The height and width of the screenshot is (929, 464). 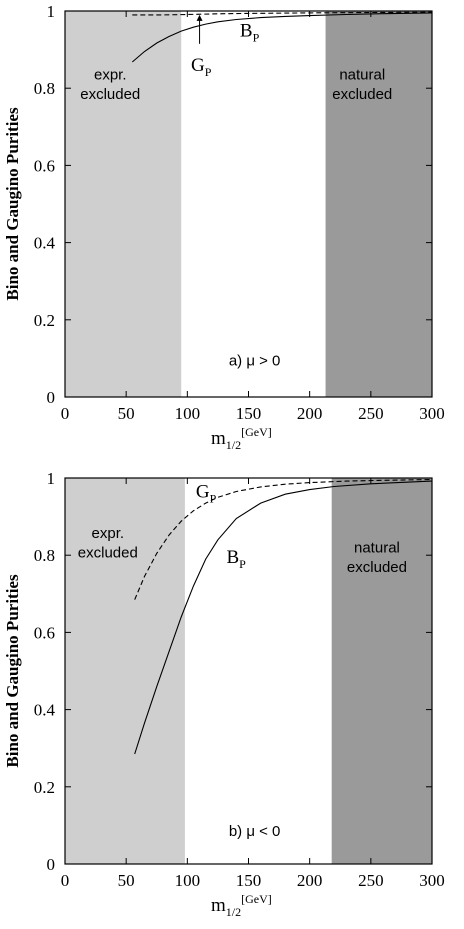 I want to click on arrow-head-icon, so click(x=199, y=17).